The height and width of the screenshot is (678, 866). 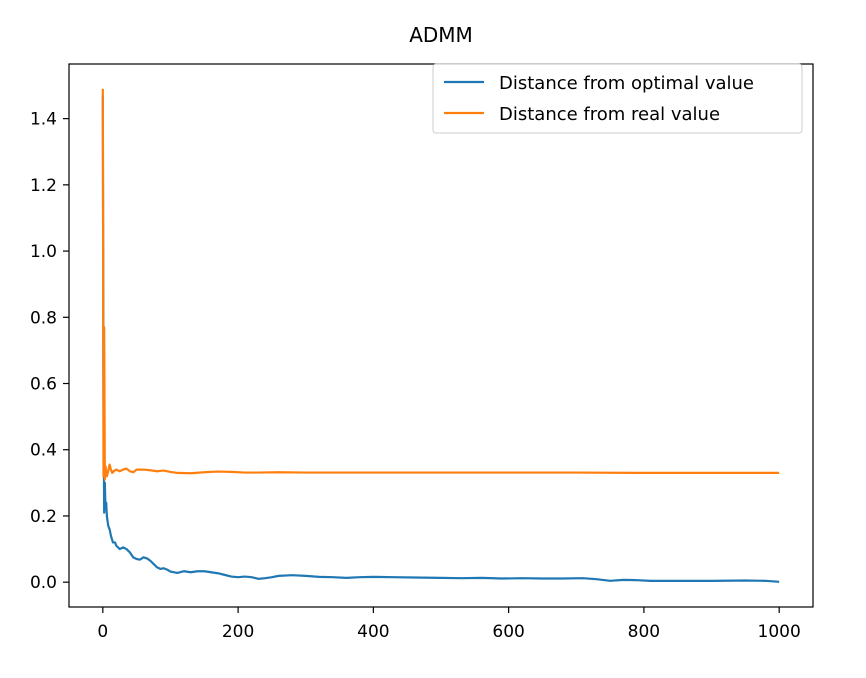 I want to click on legend-box, so click(x=617, y=98).